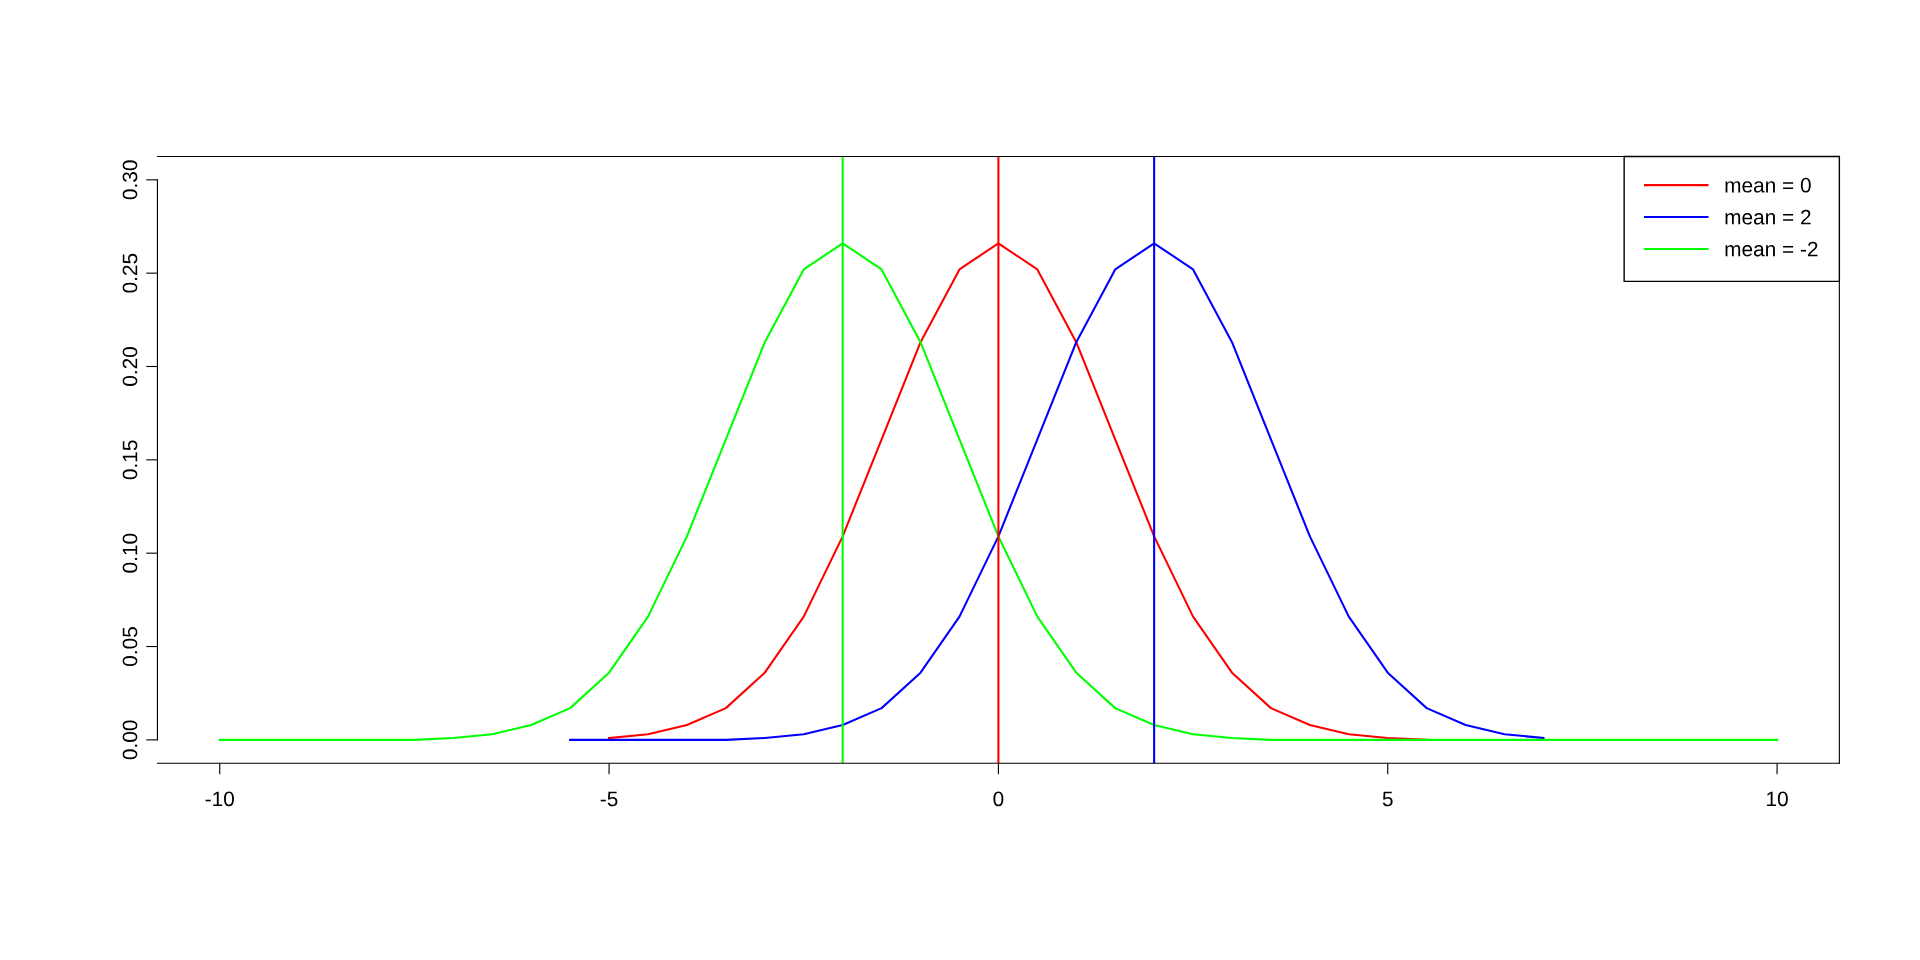 The height and width of the screenshot is (960, 1920). I want to click on x-tick-label: 10, so click(1777, 799).